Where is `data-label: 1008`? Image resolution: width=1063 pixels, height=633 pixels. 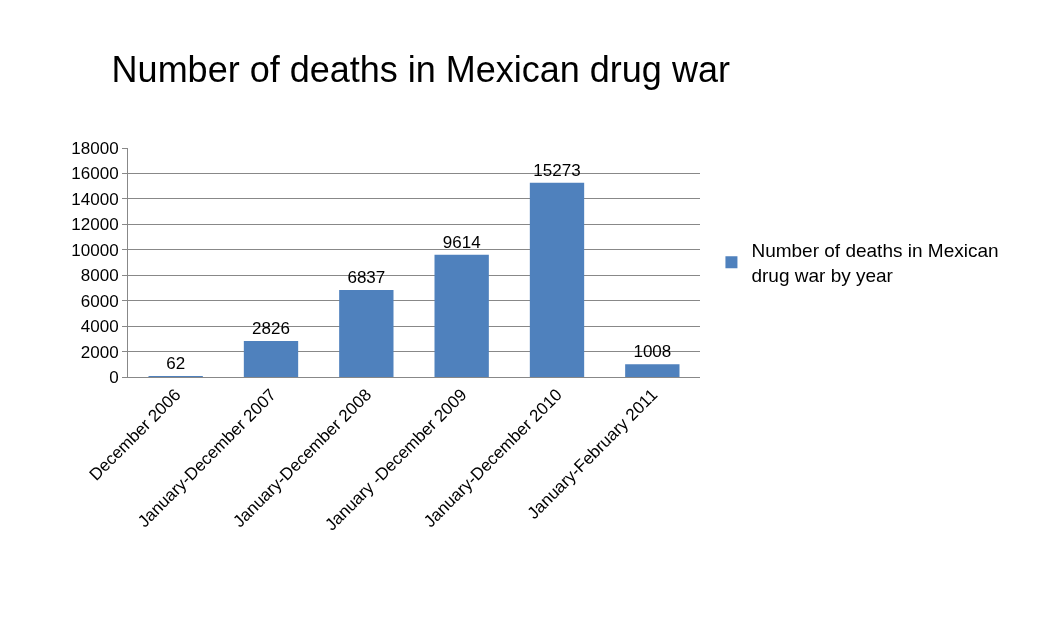 data-label: 1008 is located at coordinates (652, 352).